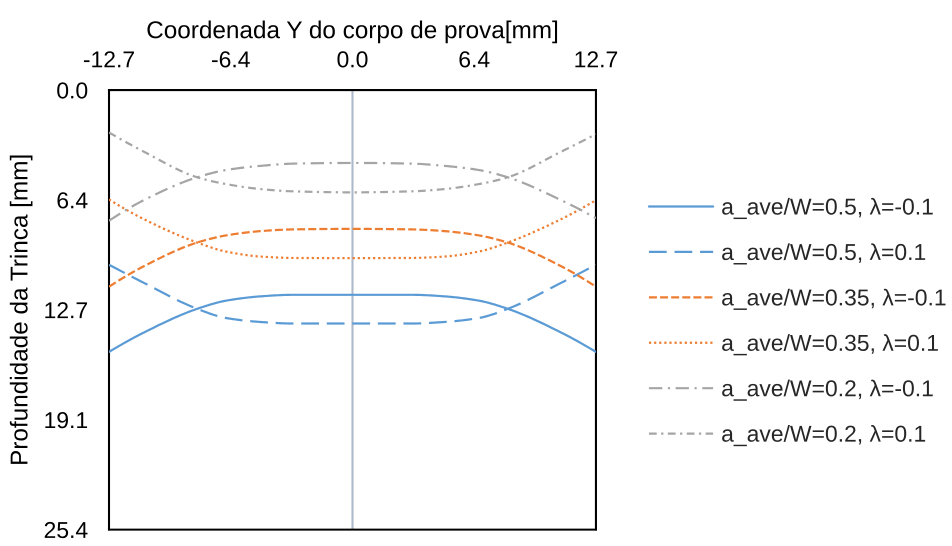 The width and height of the screenshot is (952, 546). What do you see at coordinates (827, 209) in the screenshot?
I see `legend-label: a_ave/W=0.5, λ=-0.1` at bounding box center [827, 209].